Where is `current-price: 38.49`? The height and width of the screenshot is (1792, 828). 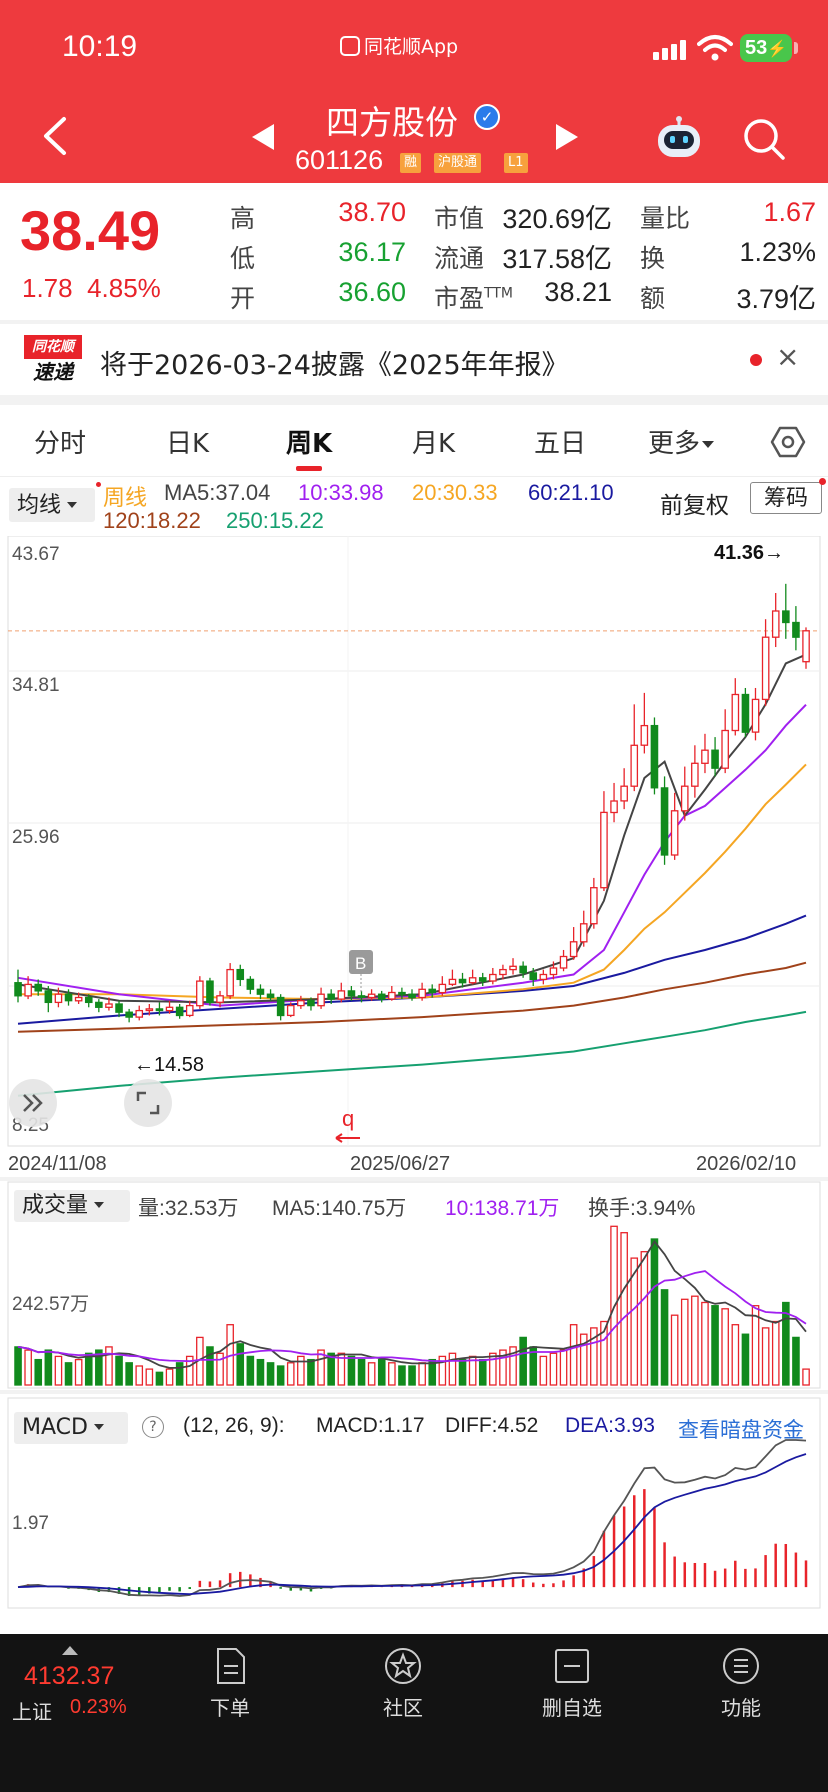 current-price: 38.49 is located at coordinates (90, 230).